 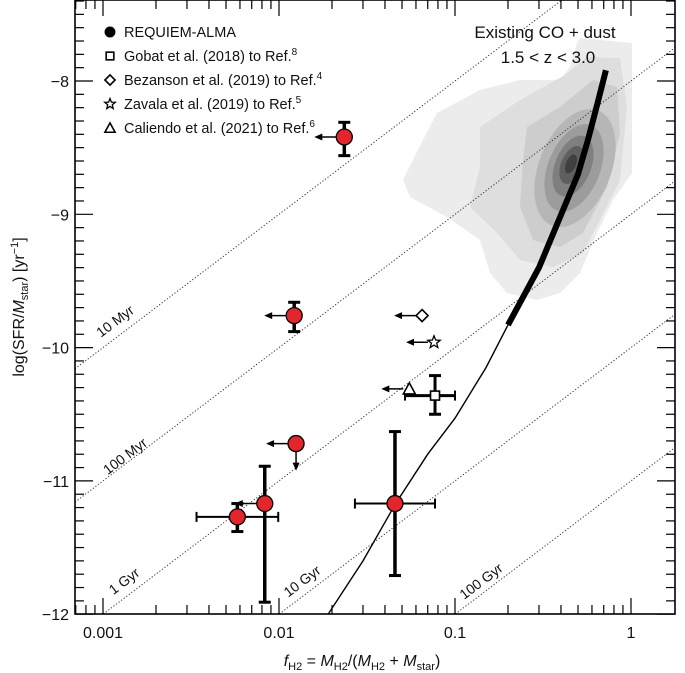 What do you see at coordinates (548, 57) in the screenshot?
I see `annotation-line2: 1.5 < z < 3.0` at bounding box center [548, 57].